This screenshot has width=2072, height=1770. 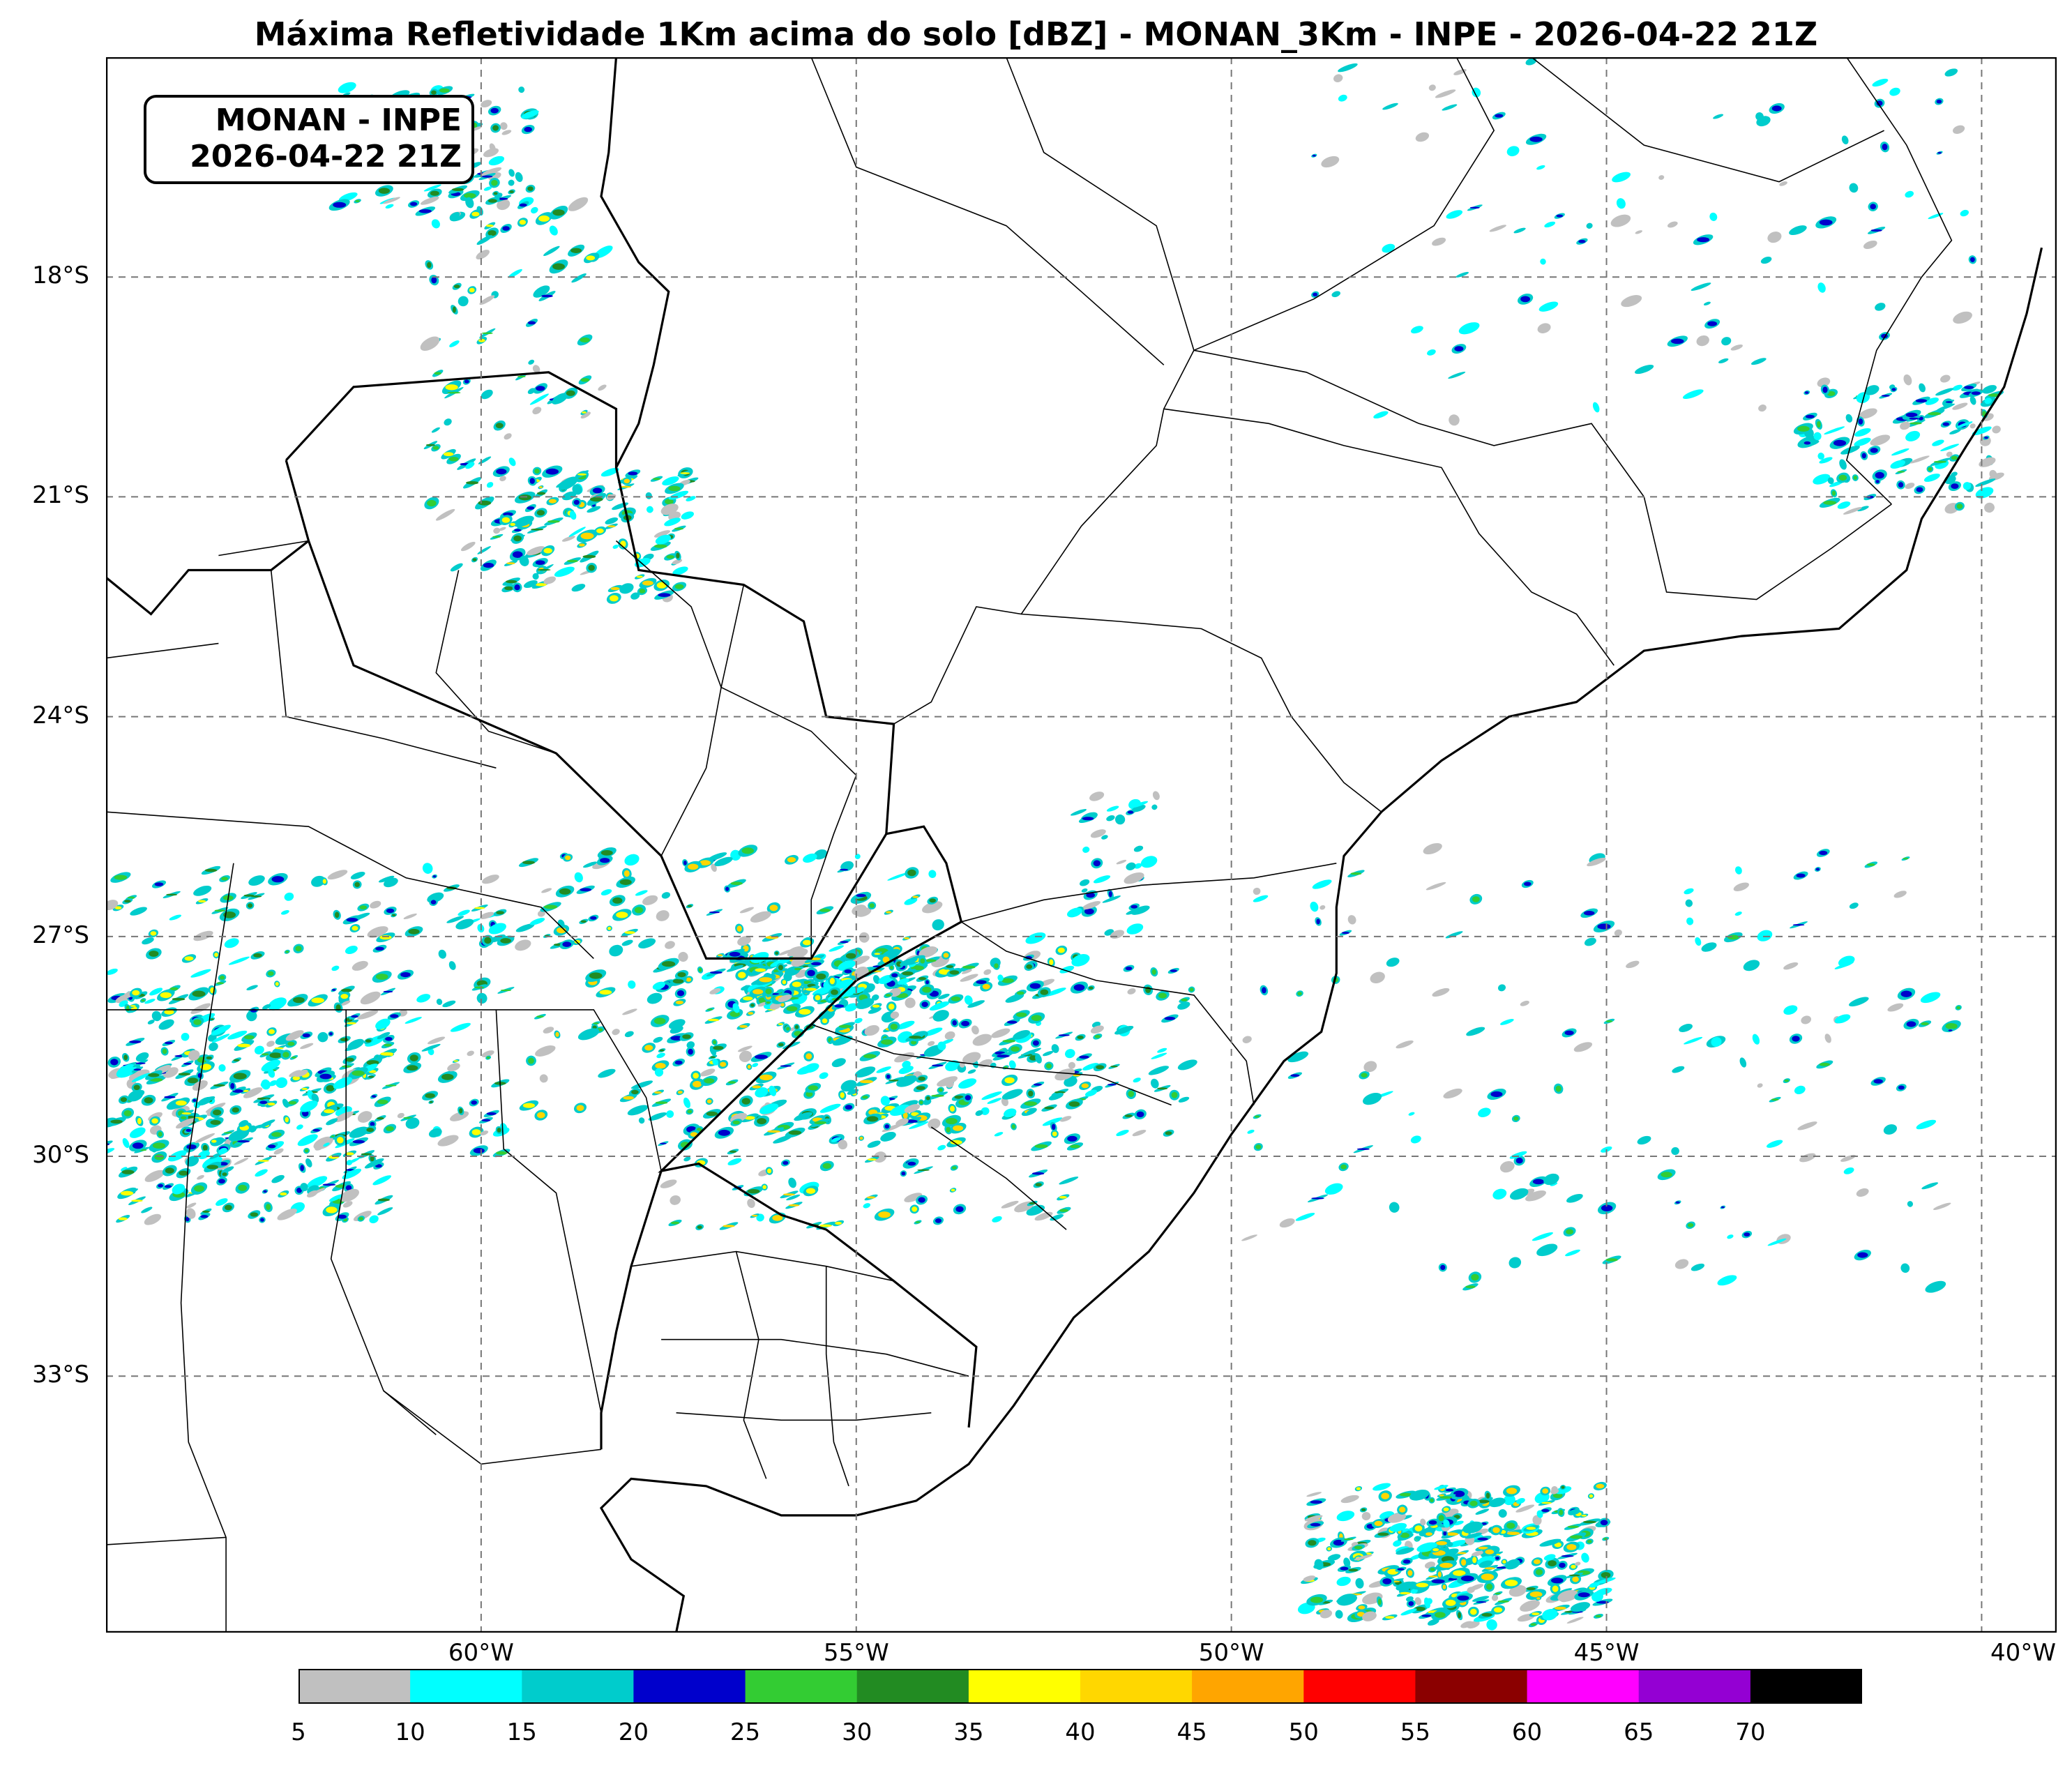 I want to click on colorbar-tick-label: 15, so click(x=522, y=1732).